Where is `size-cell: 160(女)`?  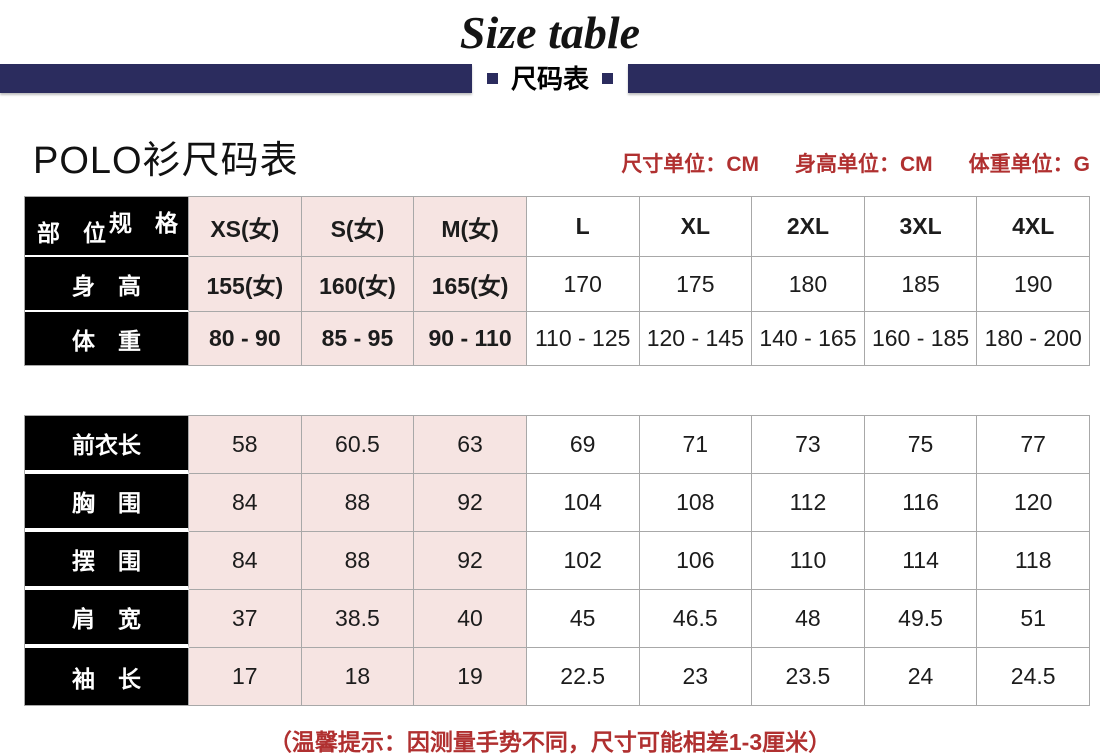
size-cell: 160(女) is located at coordinates (358, 284).